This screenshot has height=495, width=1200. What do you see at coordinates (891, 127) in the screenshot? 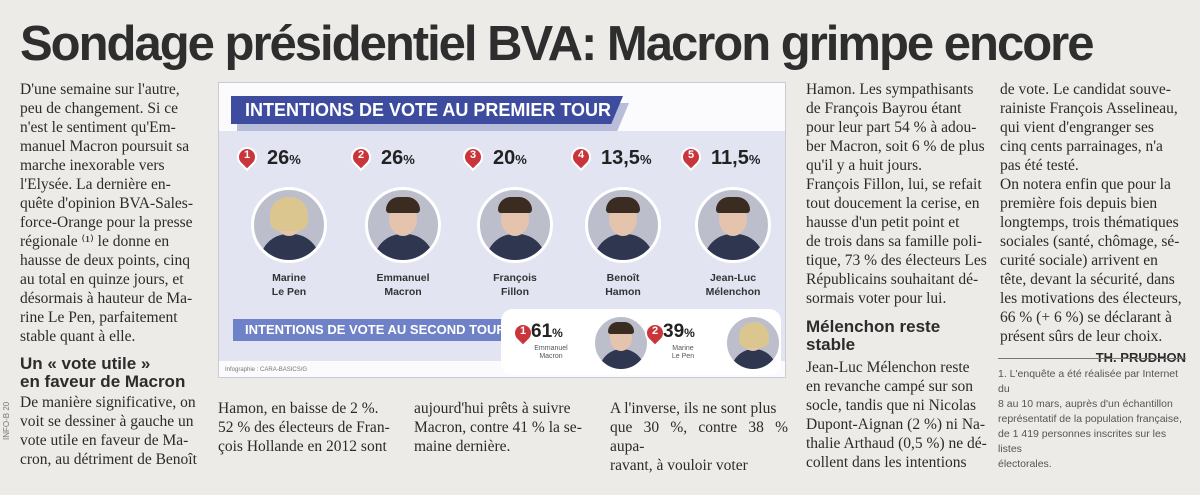
I see `text-line: pour leur part 54 % à adou-` at bounding box center [891, 127].